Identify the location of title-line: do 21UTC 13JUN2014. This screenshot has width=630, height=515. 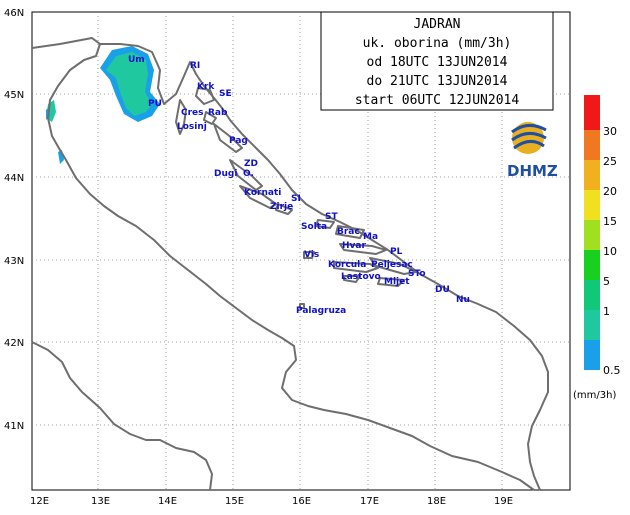
(437, 81).